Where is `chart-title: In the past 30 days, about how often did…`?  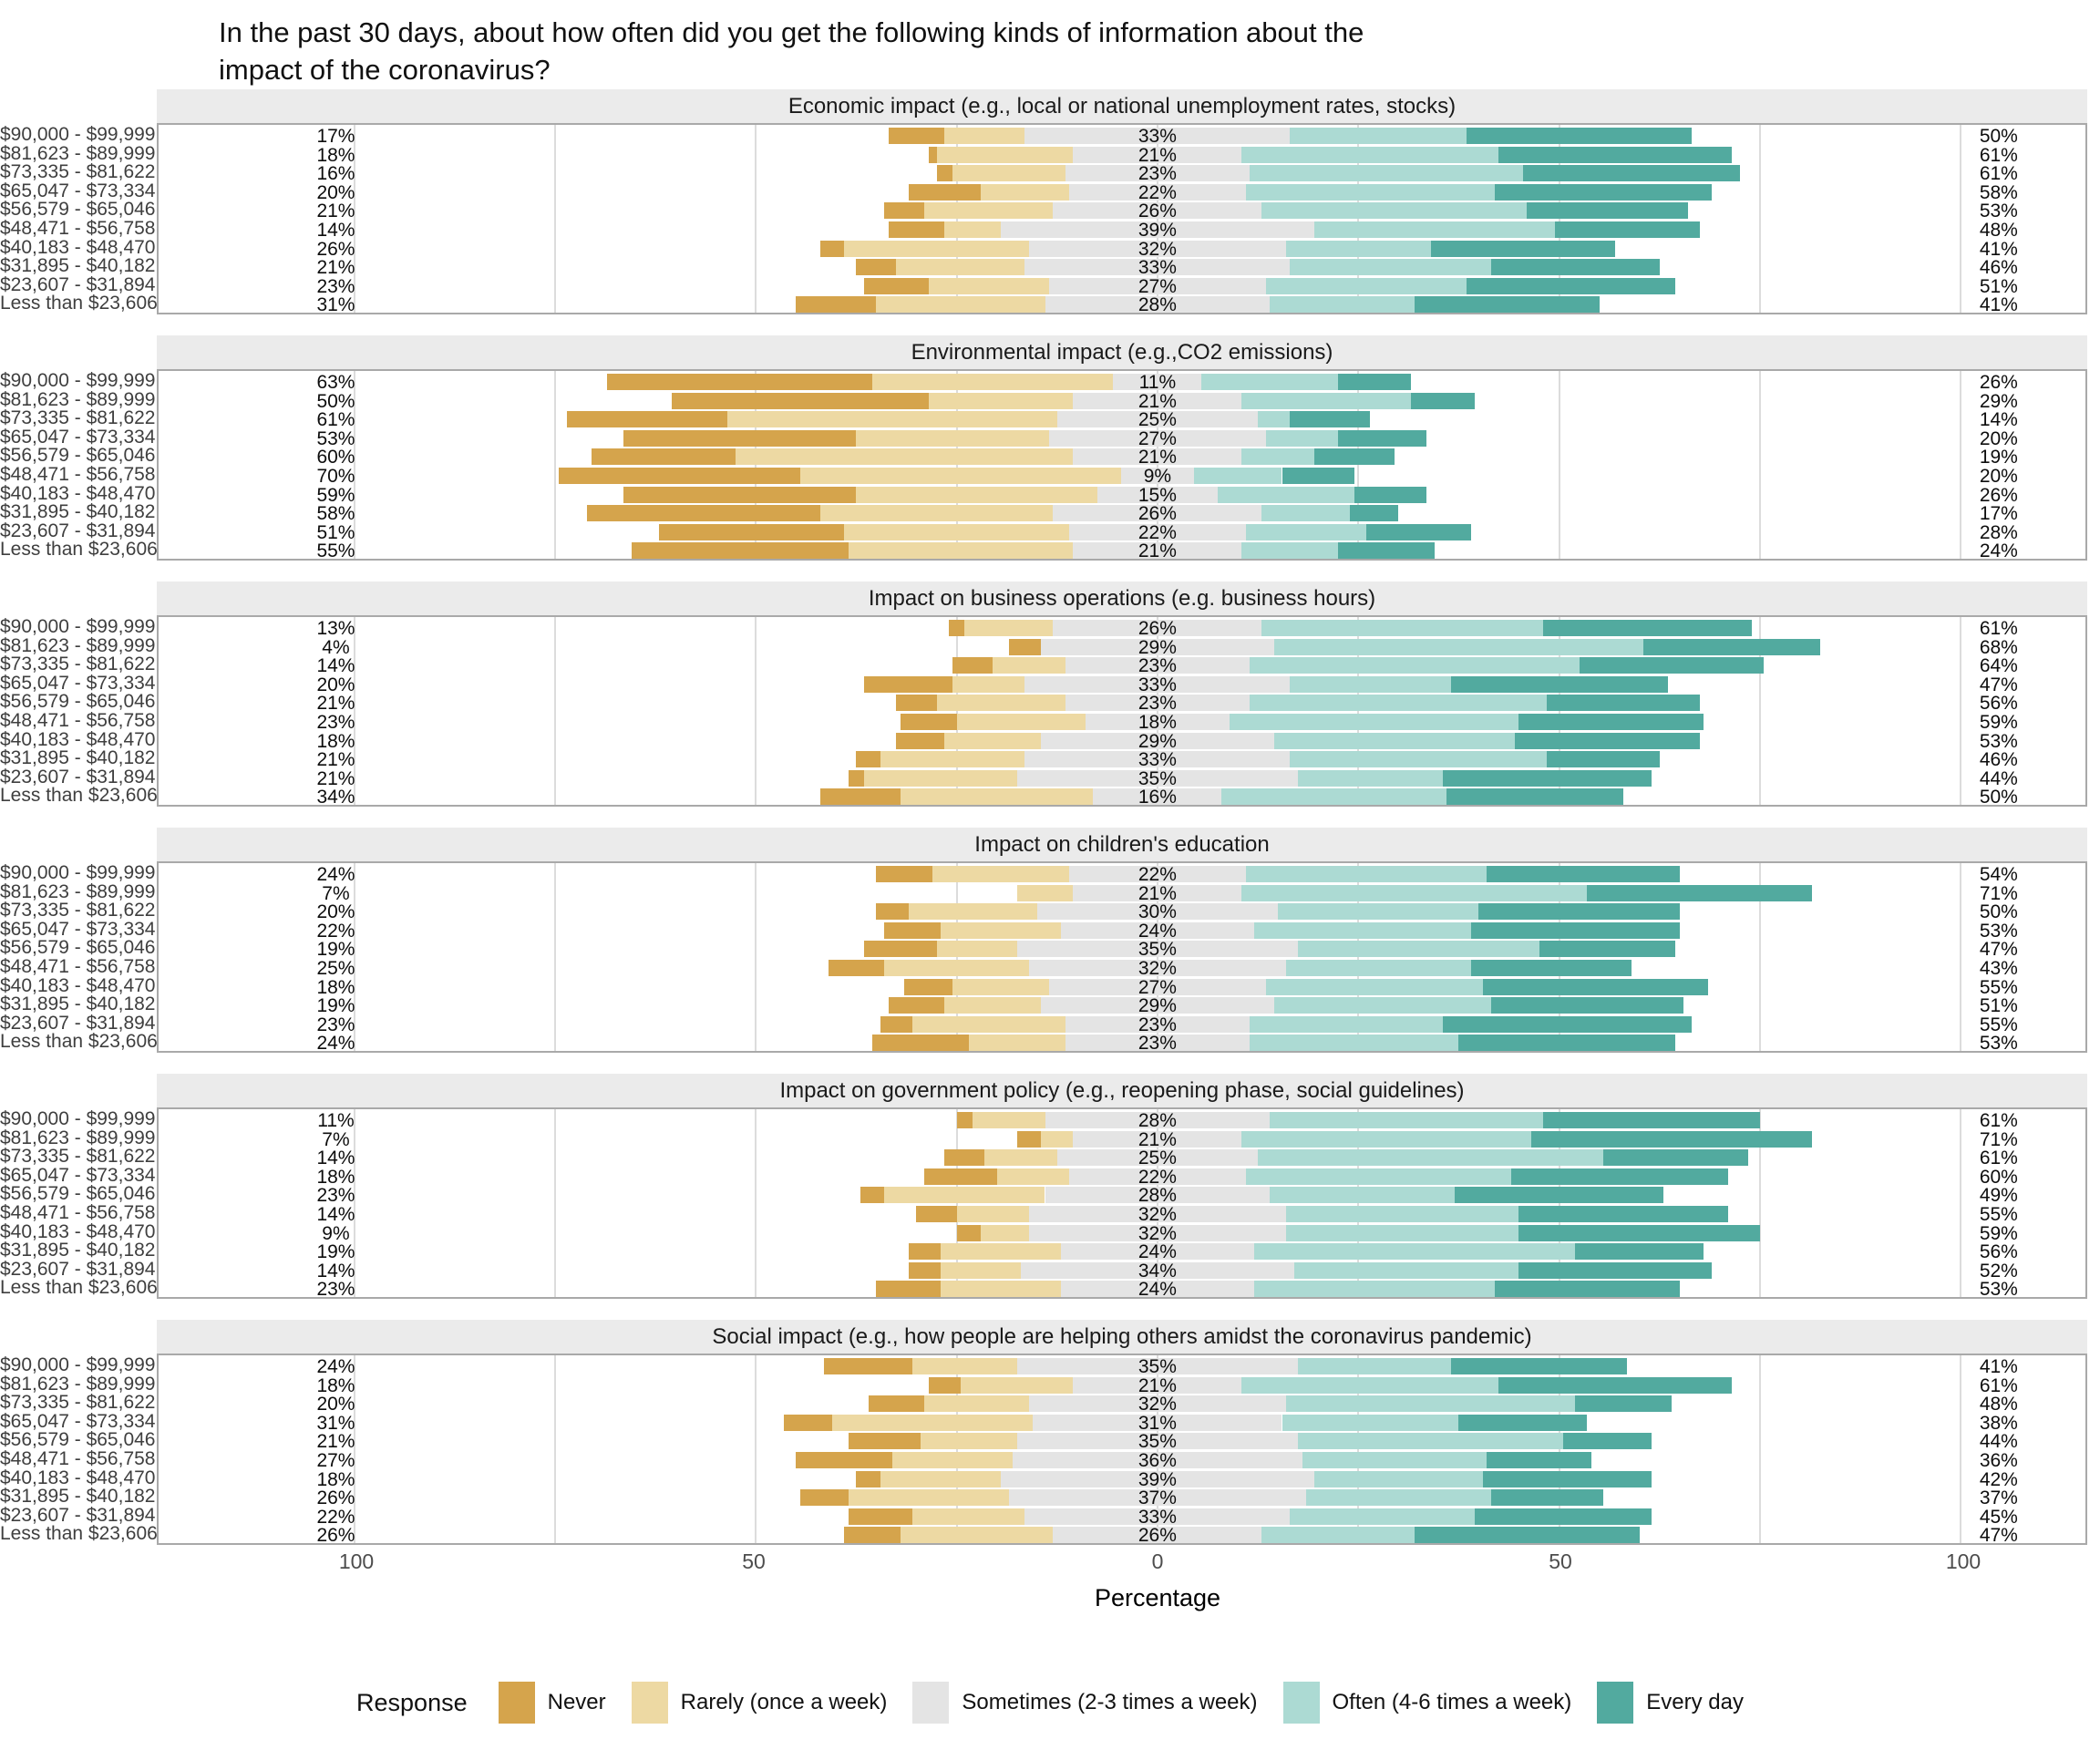 chart-title: In the past 30 days, about how often did… is located at coordinates (967, 52).